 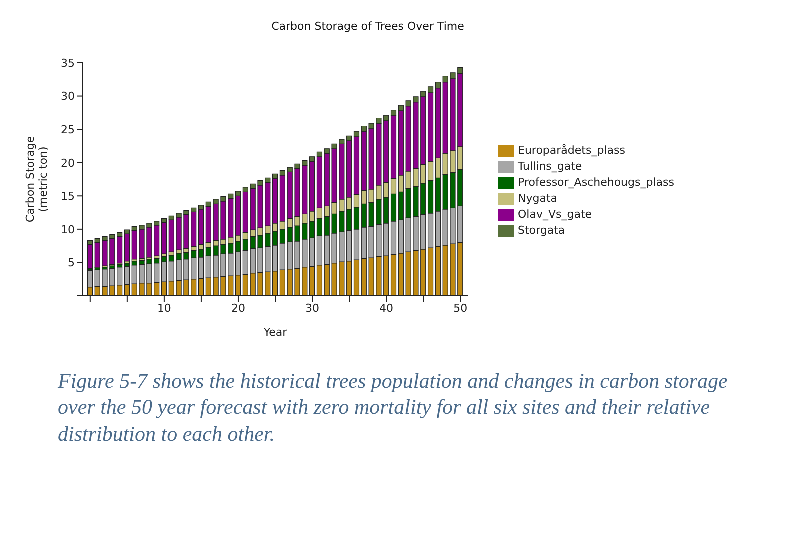 What do you see at coordinates (68, 63) in the screenshot?
I see `y-tick-label: 35` at bounding box center [68, 63].